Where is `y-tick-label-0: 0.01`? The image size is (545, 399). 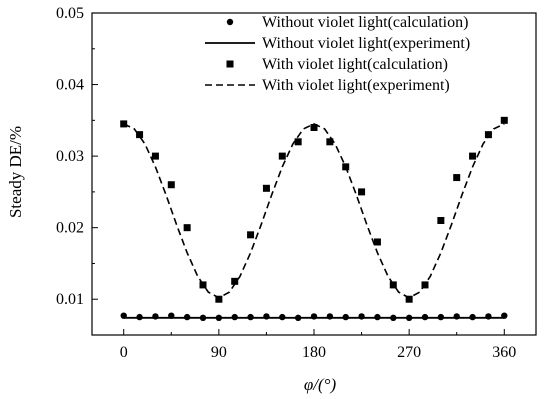 y-tick-label-0: 0.01 is located at coordinates (70, 299).